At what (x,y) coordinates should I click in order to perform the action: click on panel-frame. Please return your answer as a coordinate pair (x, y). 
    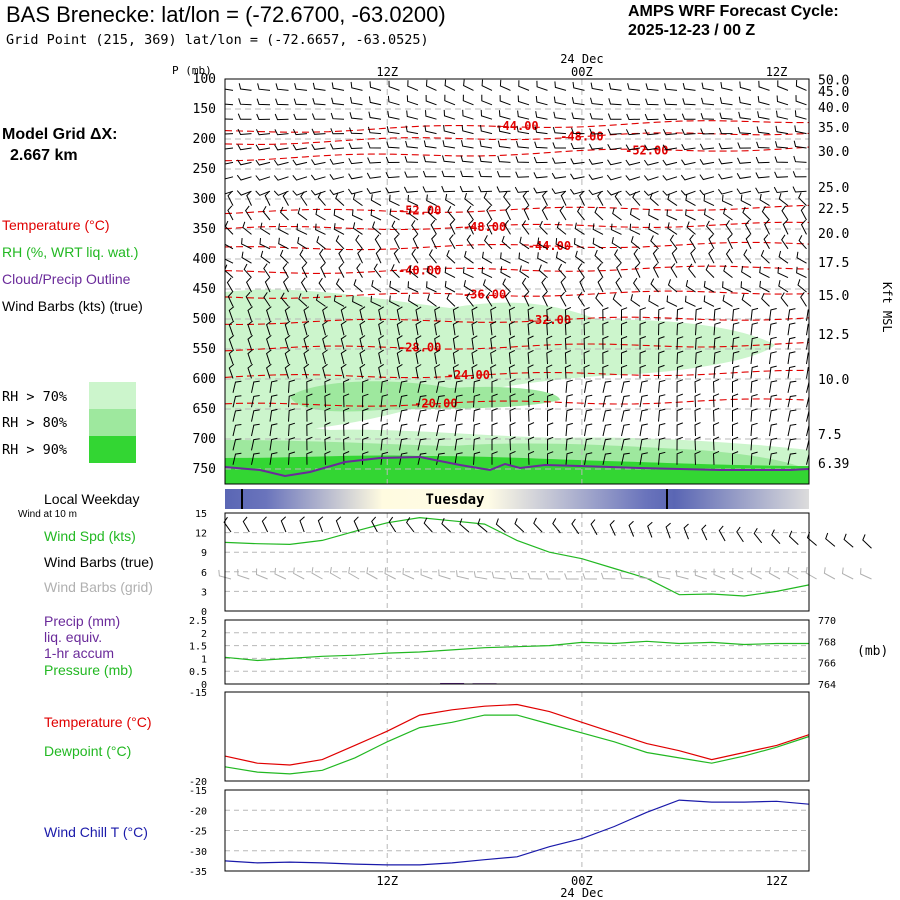
    Looking at the image, I should click on (517, 562).